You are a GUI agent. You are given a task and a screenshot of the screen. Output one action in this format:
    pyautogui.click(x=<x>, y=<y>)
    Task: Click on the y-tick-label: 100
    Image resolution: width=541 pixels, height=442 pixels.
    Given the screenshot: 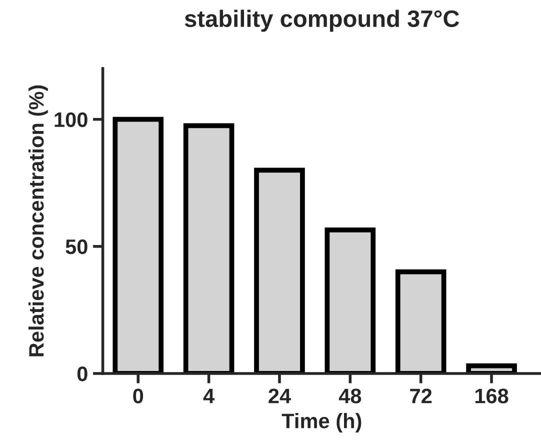 What is the action you would take?
    pyautogui.click(x=71, y=120)
    